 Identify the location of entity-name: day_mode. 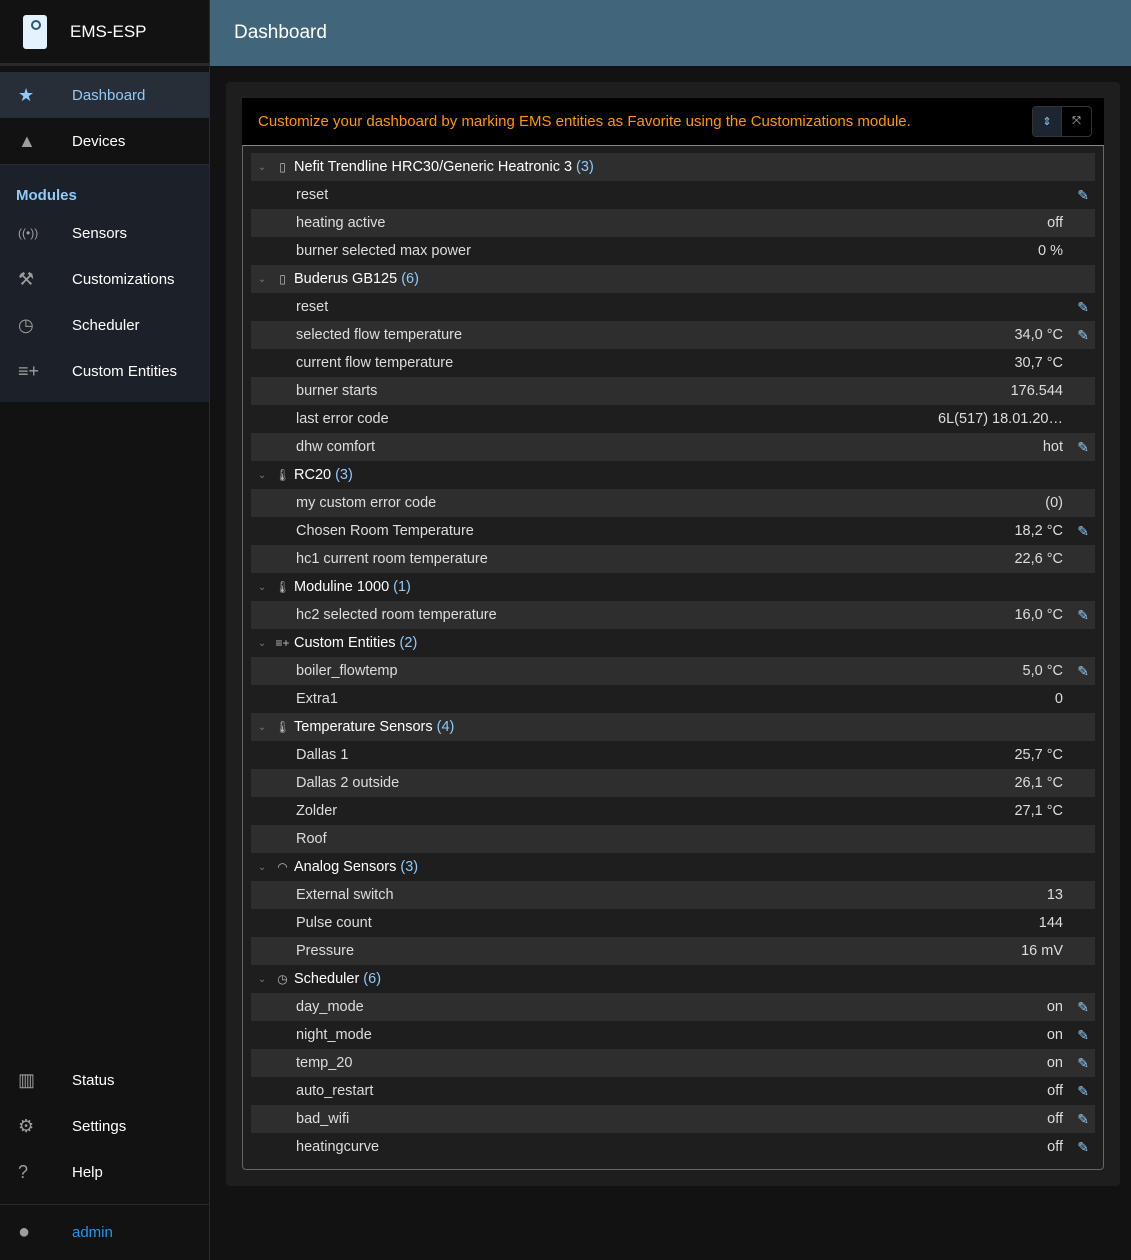
(330, 1007).